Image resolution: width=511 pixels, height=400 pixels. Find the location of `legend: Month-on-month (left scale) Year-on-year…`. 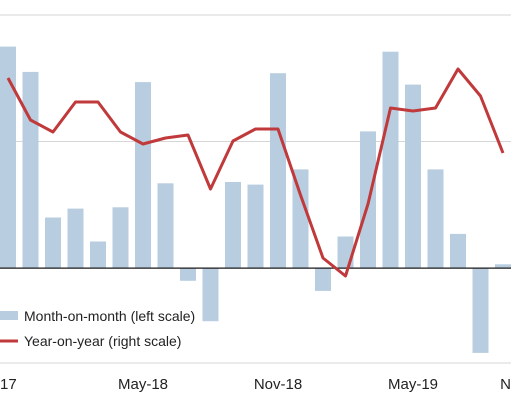

legend: Month-on-month (left scale) Year-on-year… is located at coordinates (97, 328).